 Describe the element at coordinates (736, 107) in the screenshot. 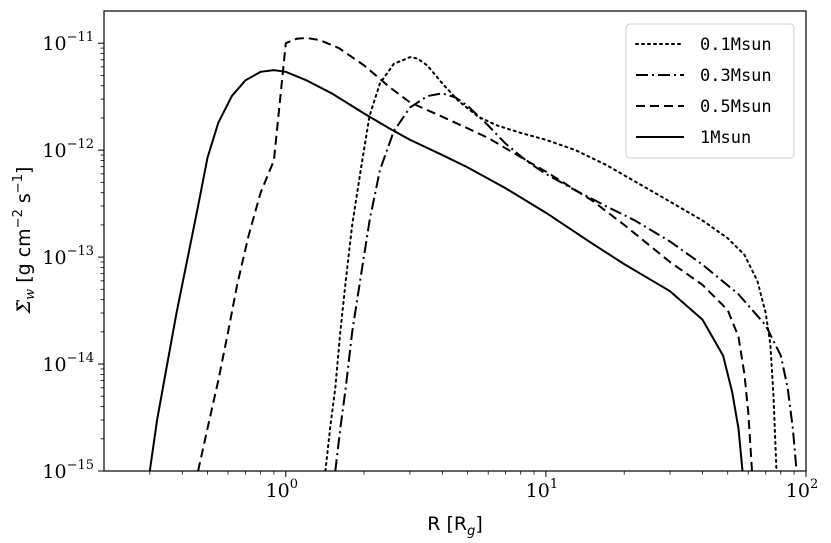

I see `legend-label-0.5Msun: 0.5Msun` at that location.